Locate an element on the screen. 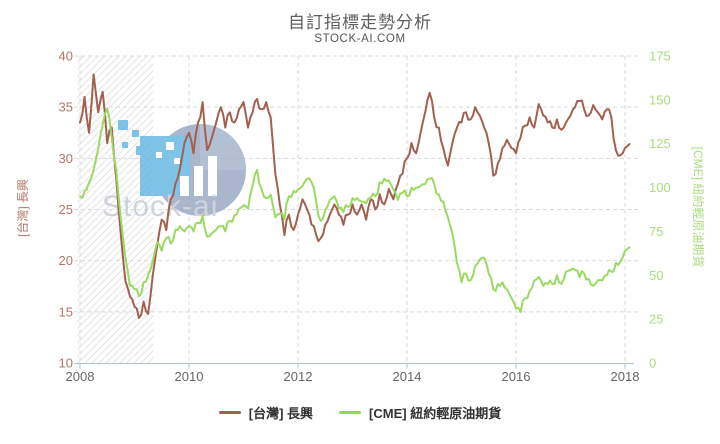 Image resolution: width=720 pixels, height=444 pixels. svg-text: 35 is located at coordinates (66, 107).